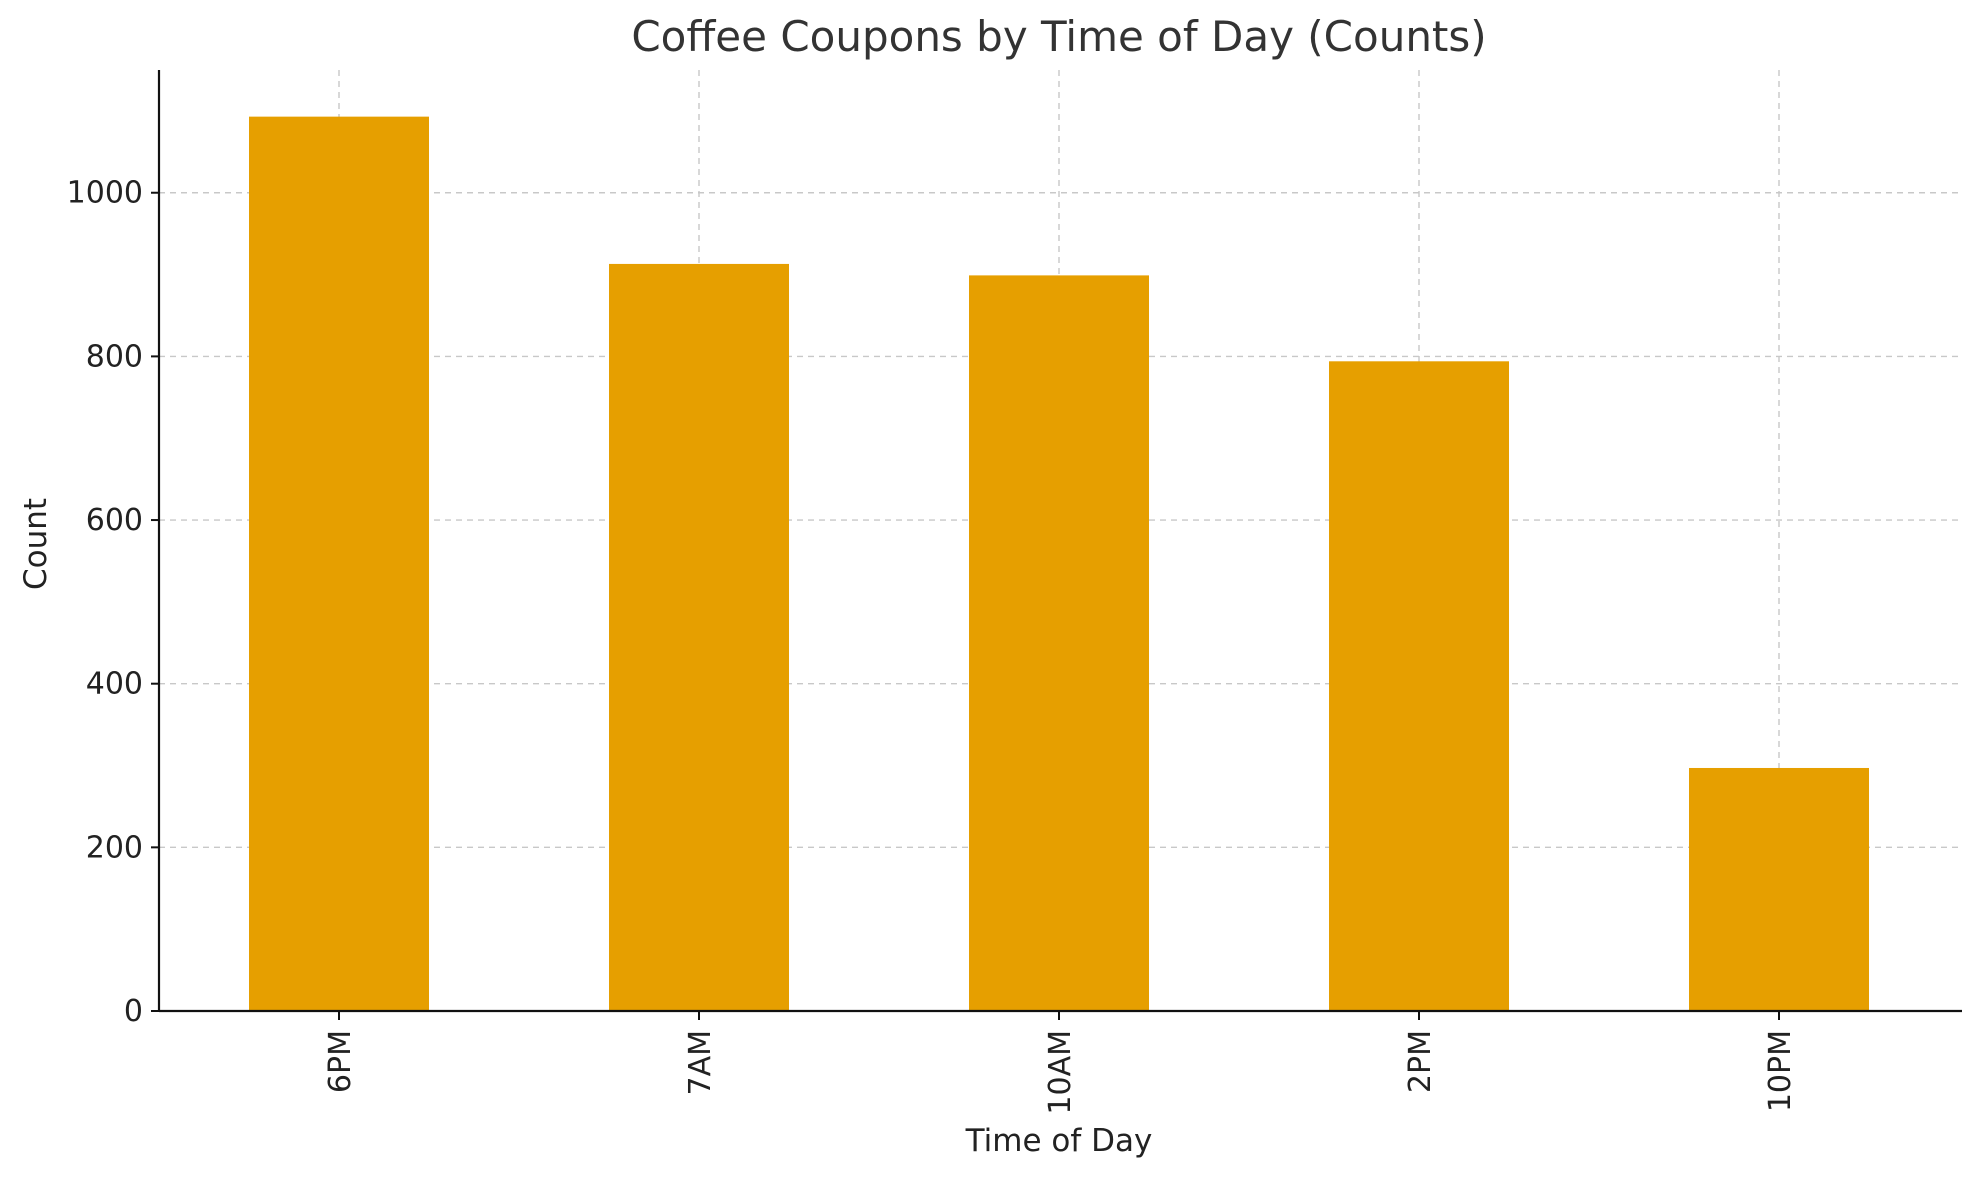 This screenshot has height=1180, width=1980. Describe the element at coordinates (1420, 1061) in the screenshot. I see `x-tick-label: 2PM` at that location.